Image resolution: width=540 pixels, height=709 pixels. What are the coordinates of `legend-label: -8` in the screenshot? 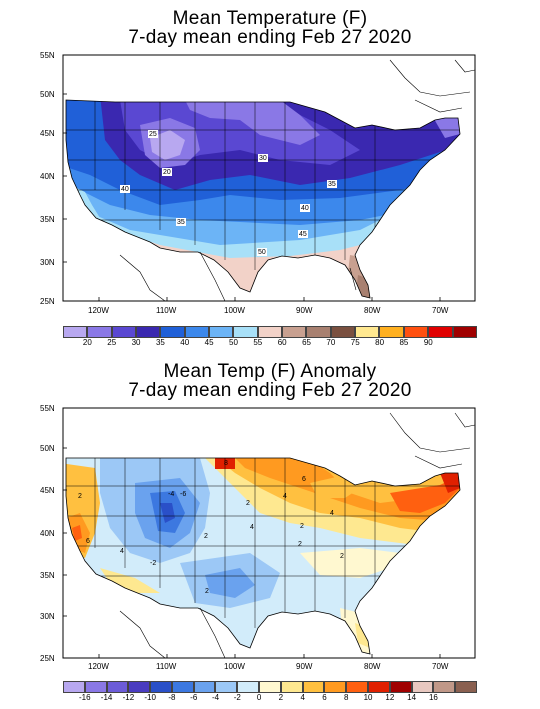 It's located at (172, 697).